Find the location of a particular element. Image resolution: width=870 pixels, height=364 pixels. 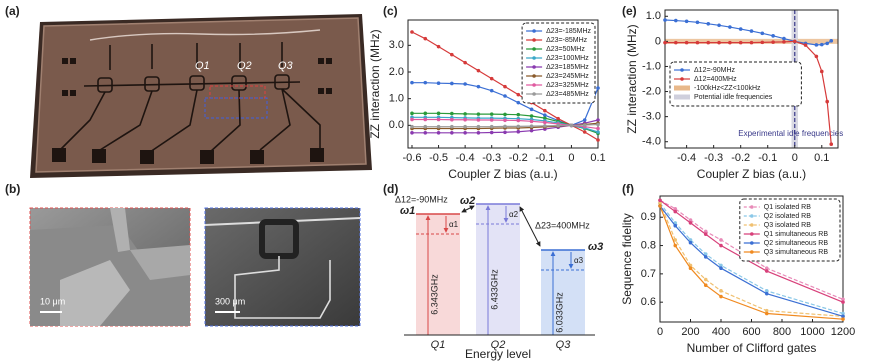

omega-label: ω1 is located at coordinates (407, 211).